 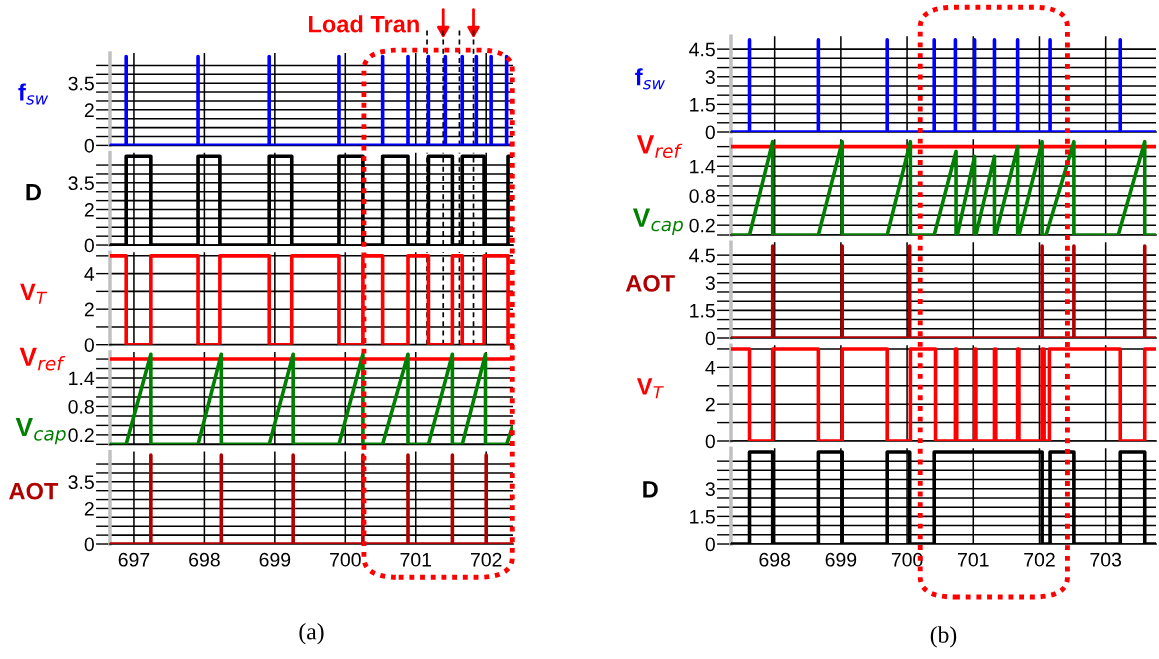 I want to click on x-tick-label: 697, so click(x=134, y=559).